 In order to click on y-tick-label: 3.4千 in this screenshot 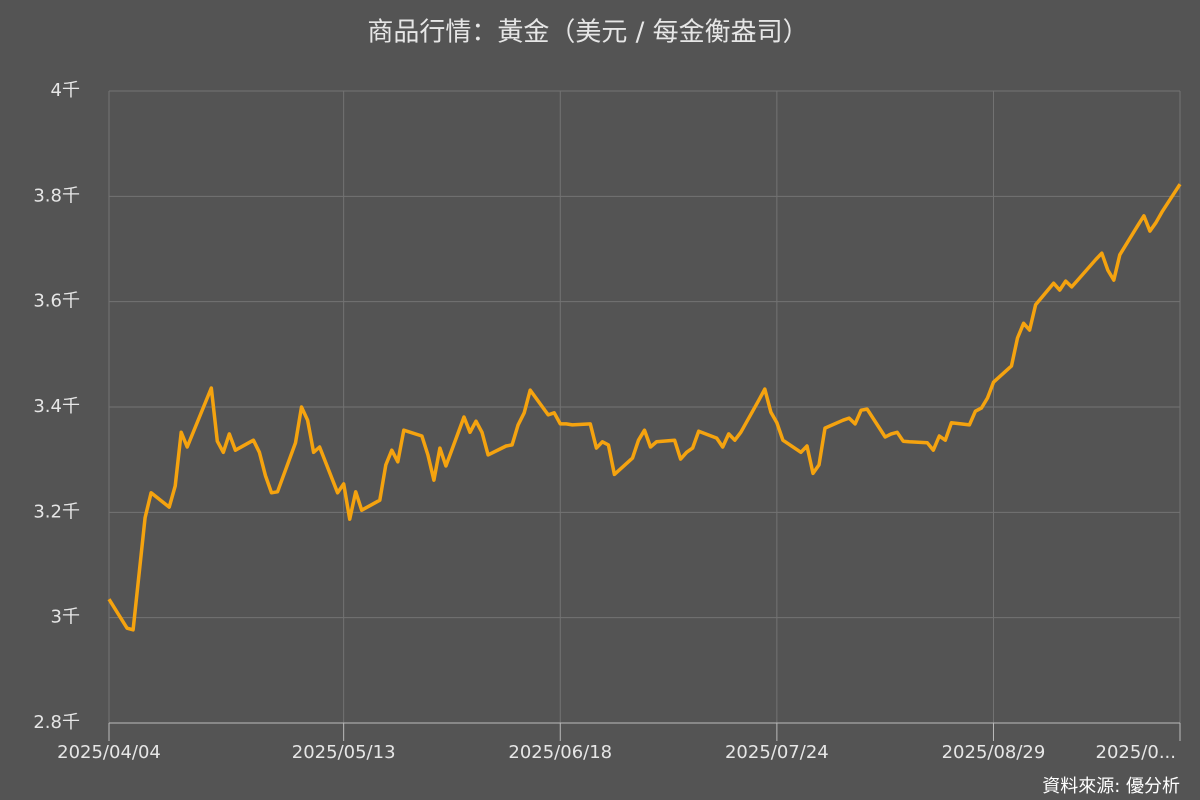, I will do `click(56, 406)`.